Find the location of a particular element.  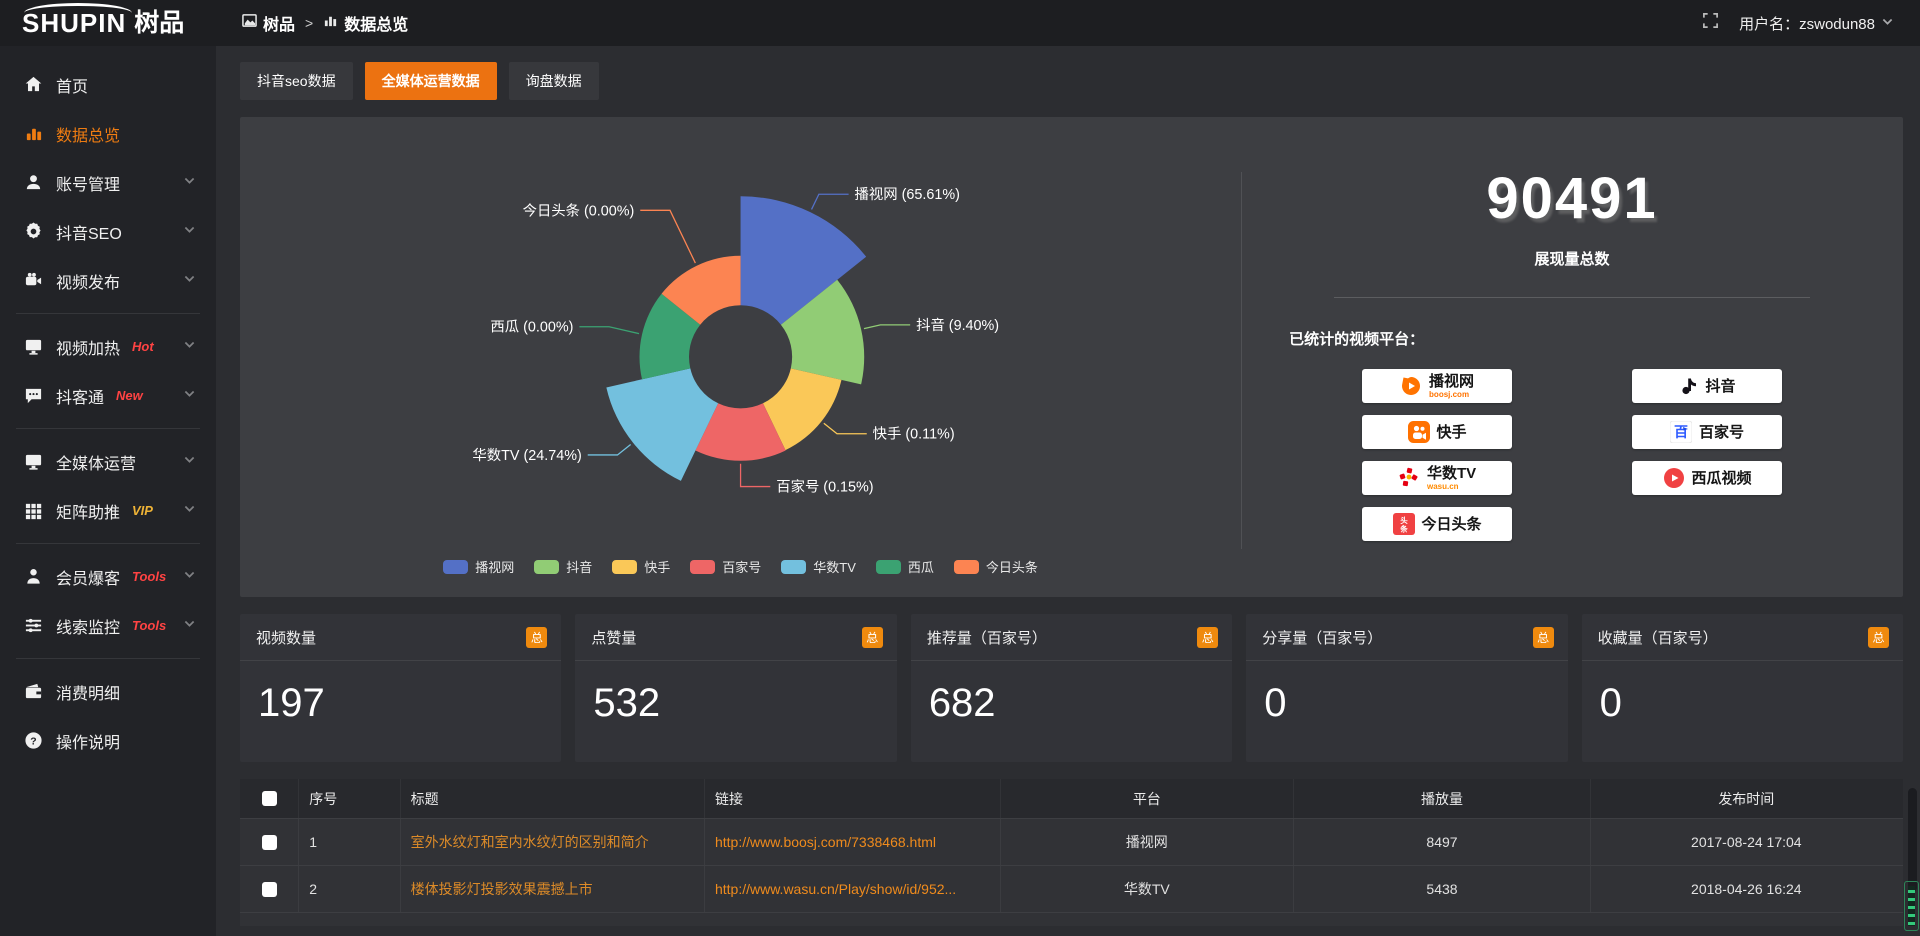

sidebar-item-全媒体运营: 全媒体运营 is located at coordinates (108, 461).